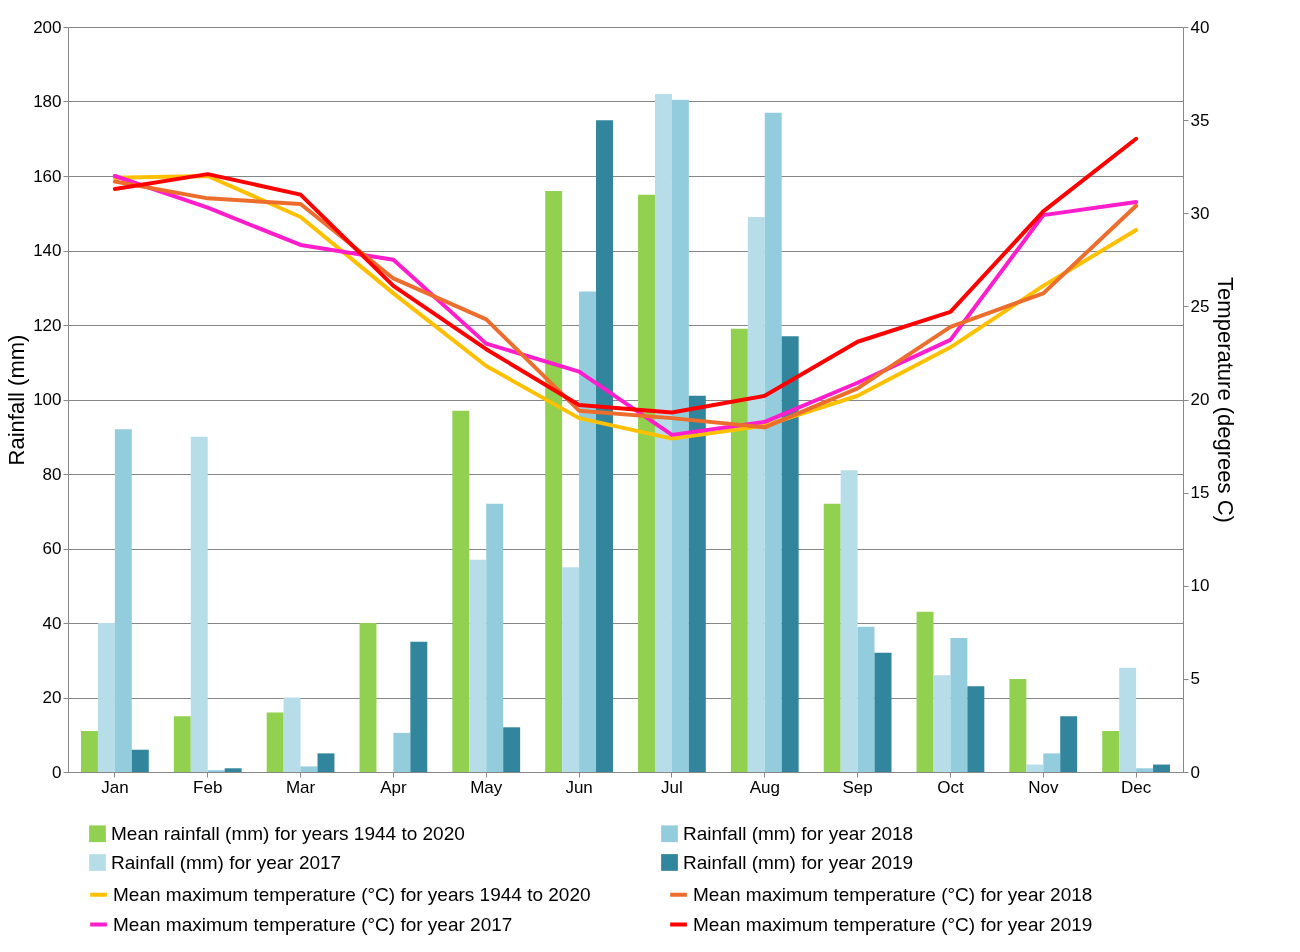  I want to click on x-tick-label: Aug, so click(764, 787).